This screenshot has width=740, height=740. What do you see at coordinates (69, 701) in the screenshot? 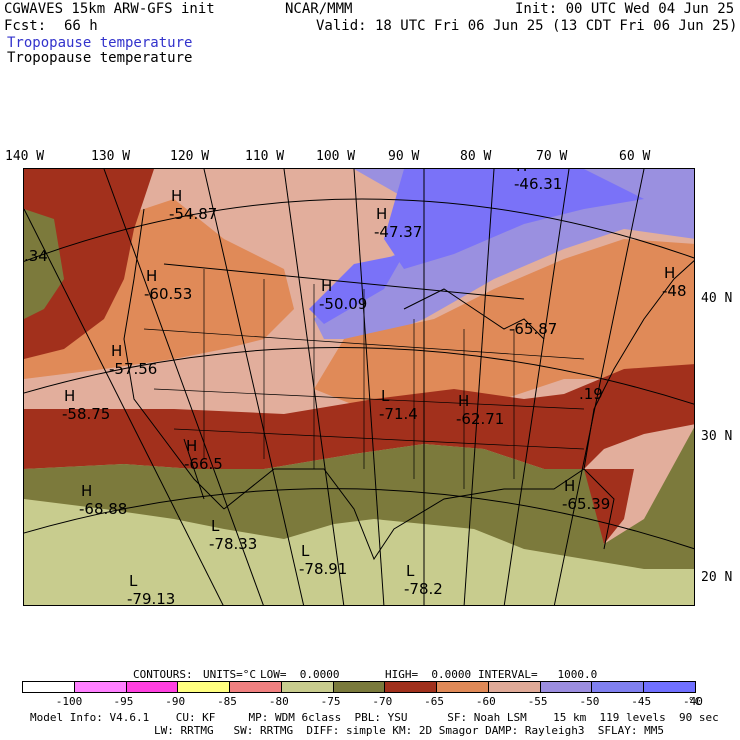
I see `colorbar-tick-label: -100` at bounding box center [69, 701].